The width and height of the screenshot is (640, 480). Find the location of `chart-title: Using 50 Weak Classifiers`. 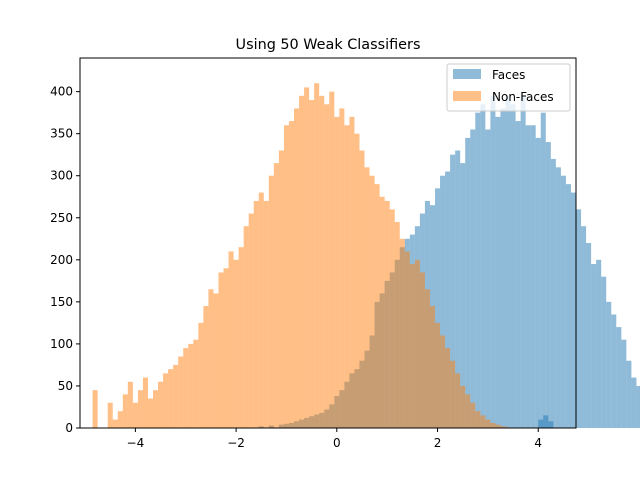

chart-title: Using 50 Weak Classifiers is located at coordinates (328, 45).